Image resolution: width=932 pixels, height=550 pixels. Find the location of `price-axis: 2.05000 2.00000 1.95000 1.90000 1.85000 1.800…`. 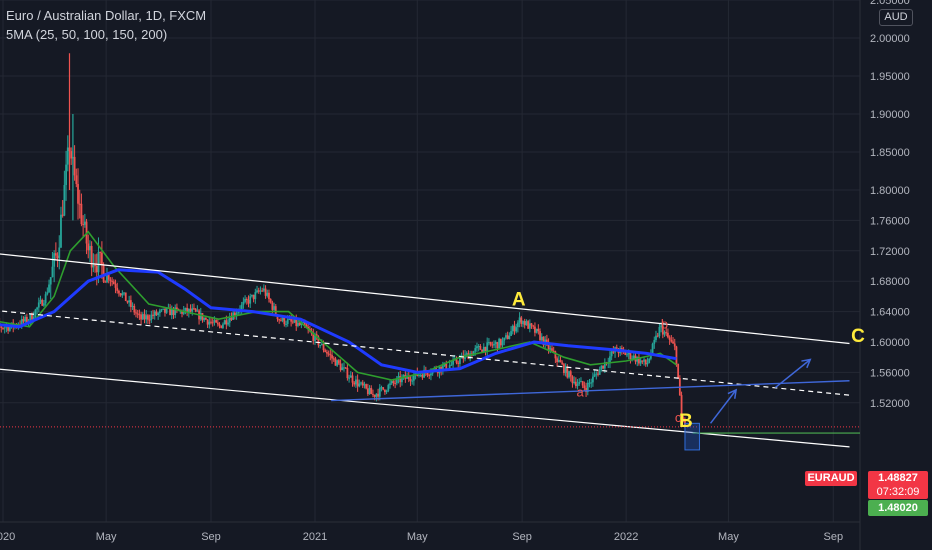

price-axis: 2.05000 2.00000 1.95000 1.90000 1.85000 1.800… is located at coordinates (890, 205).